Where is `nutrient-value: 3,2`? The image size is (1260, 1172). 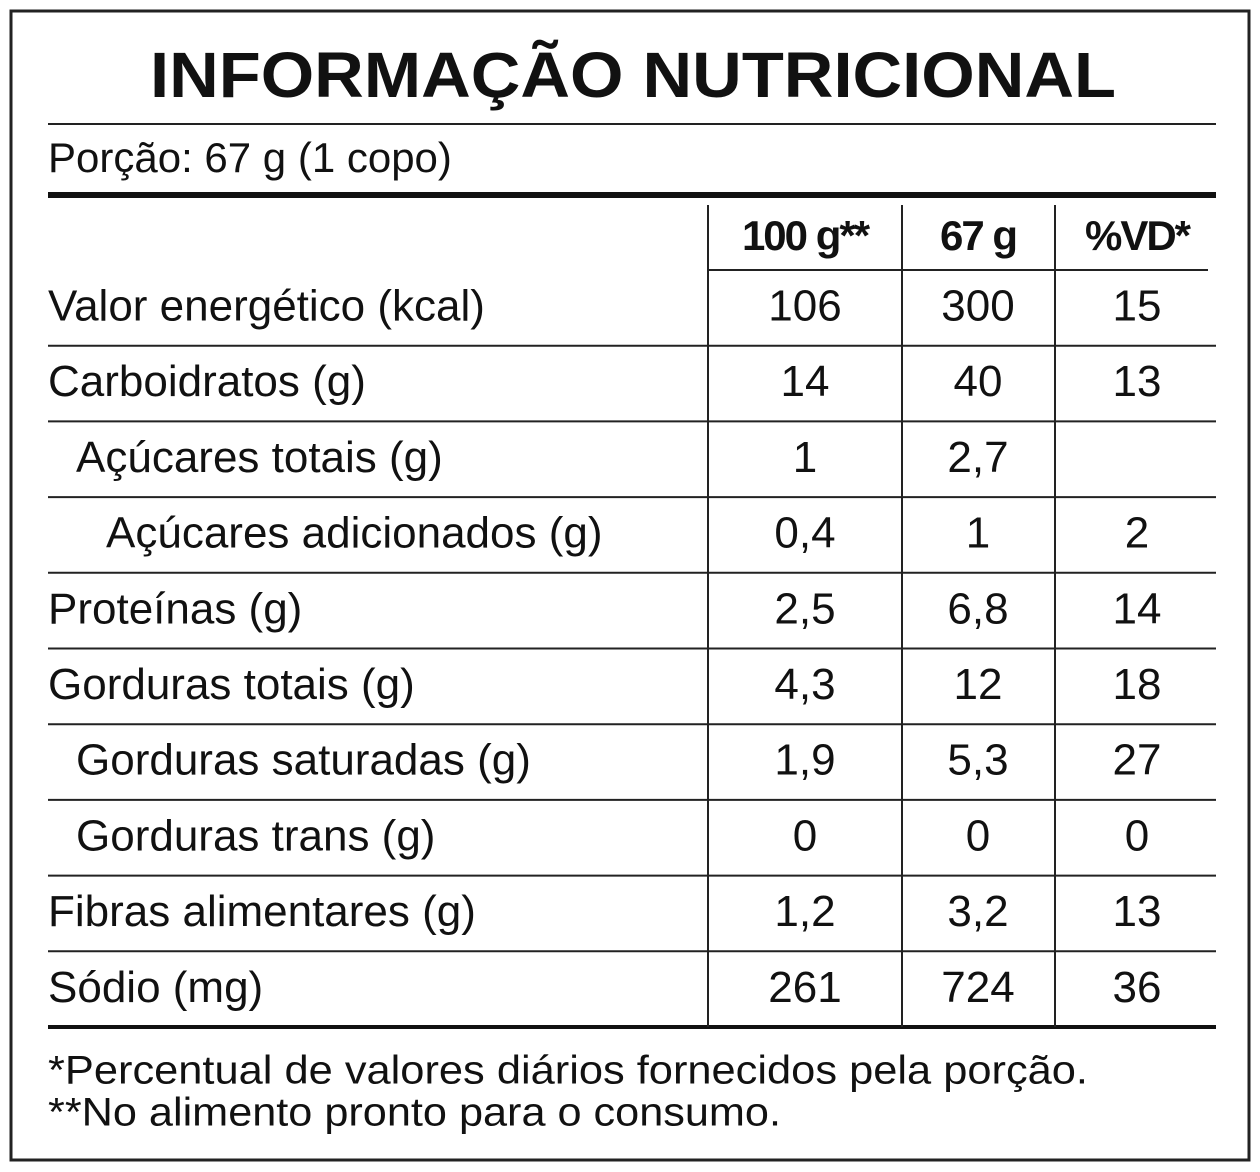
nutrient-value: 3,2 is located at coordinates (977, 911).